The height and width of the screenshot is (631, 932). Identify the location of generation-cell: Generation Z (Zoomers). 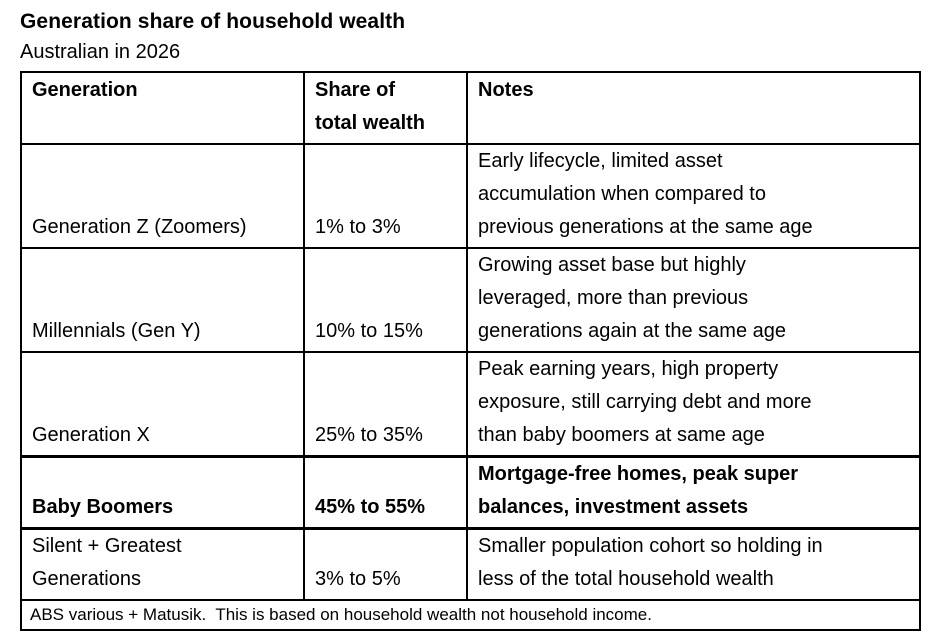
(162, 196).